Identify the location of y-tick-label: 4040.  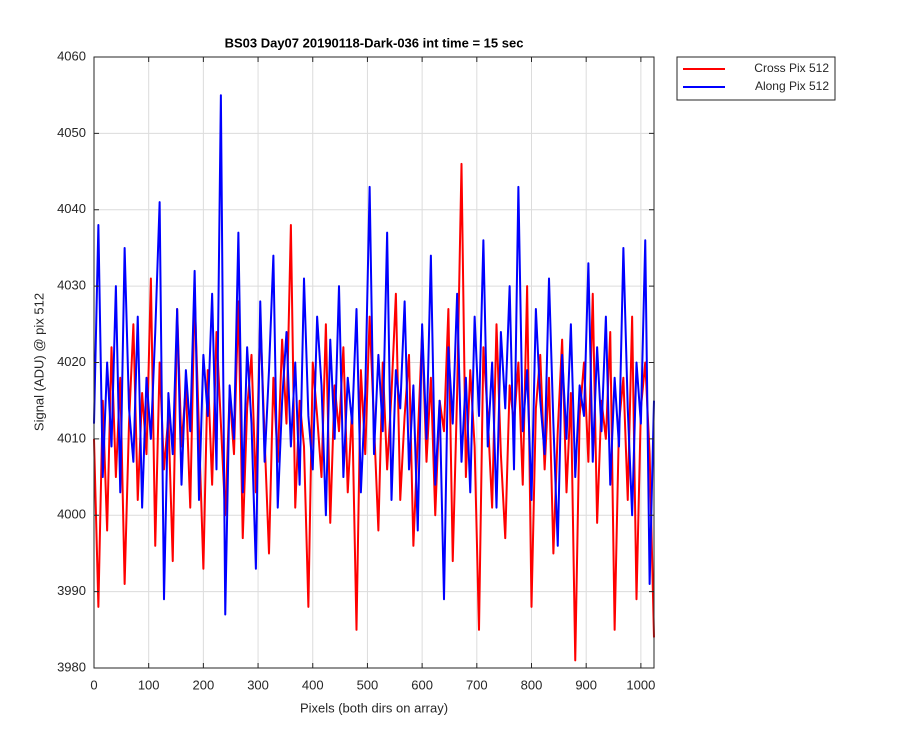
(71, 208).